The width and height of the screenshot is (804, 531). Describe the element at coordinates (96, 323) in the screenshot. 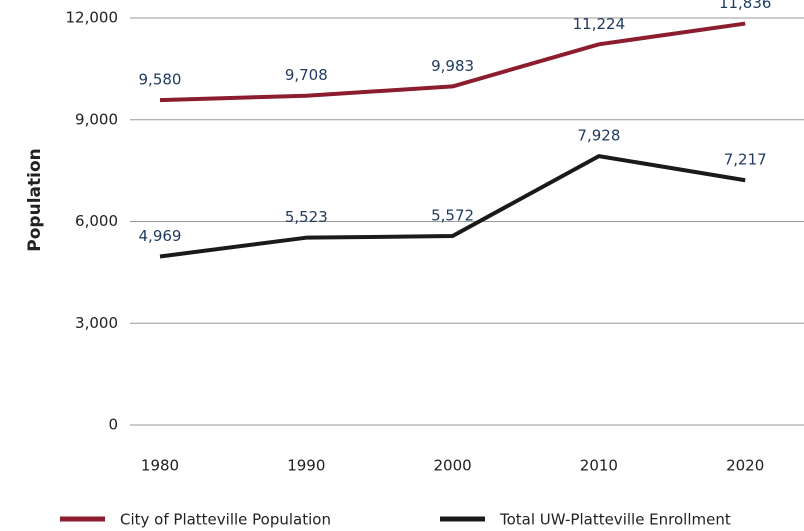

I see `y-tick-label: 3,000` at that location.